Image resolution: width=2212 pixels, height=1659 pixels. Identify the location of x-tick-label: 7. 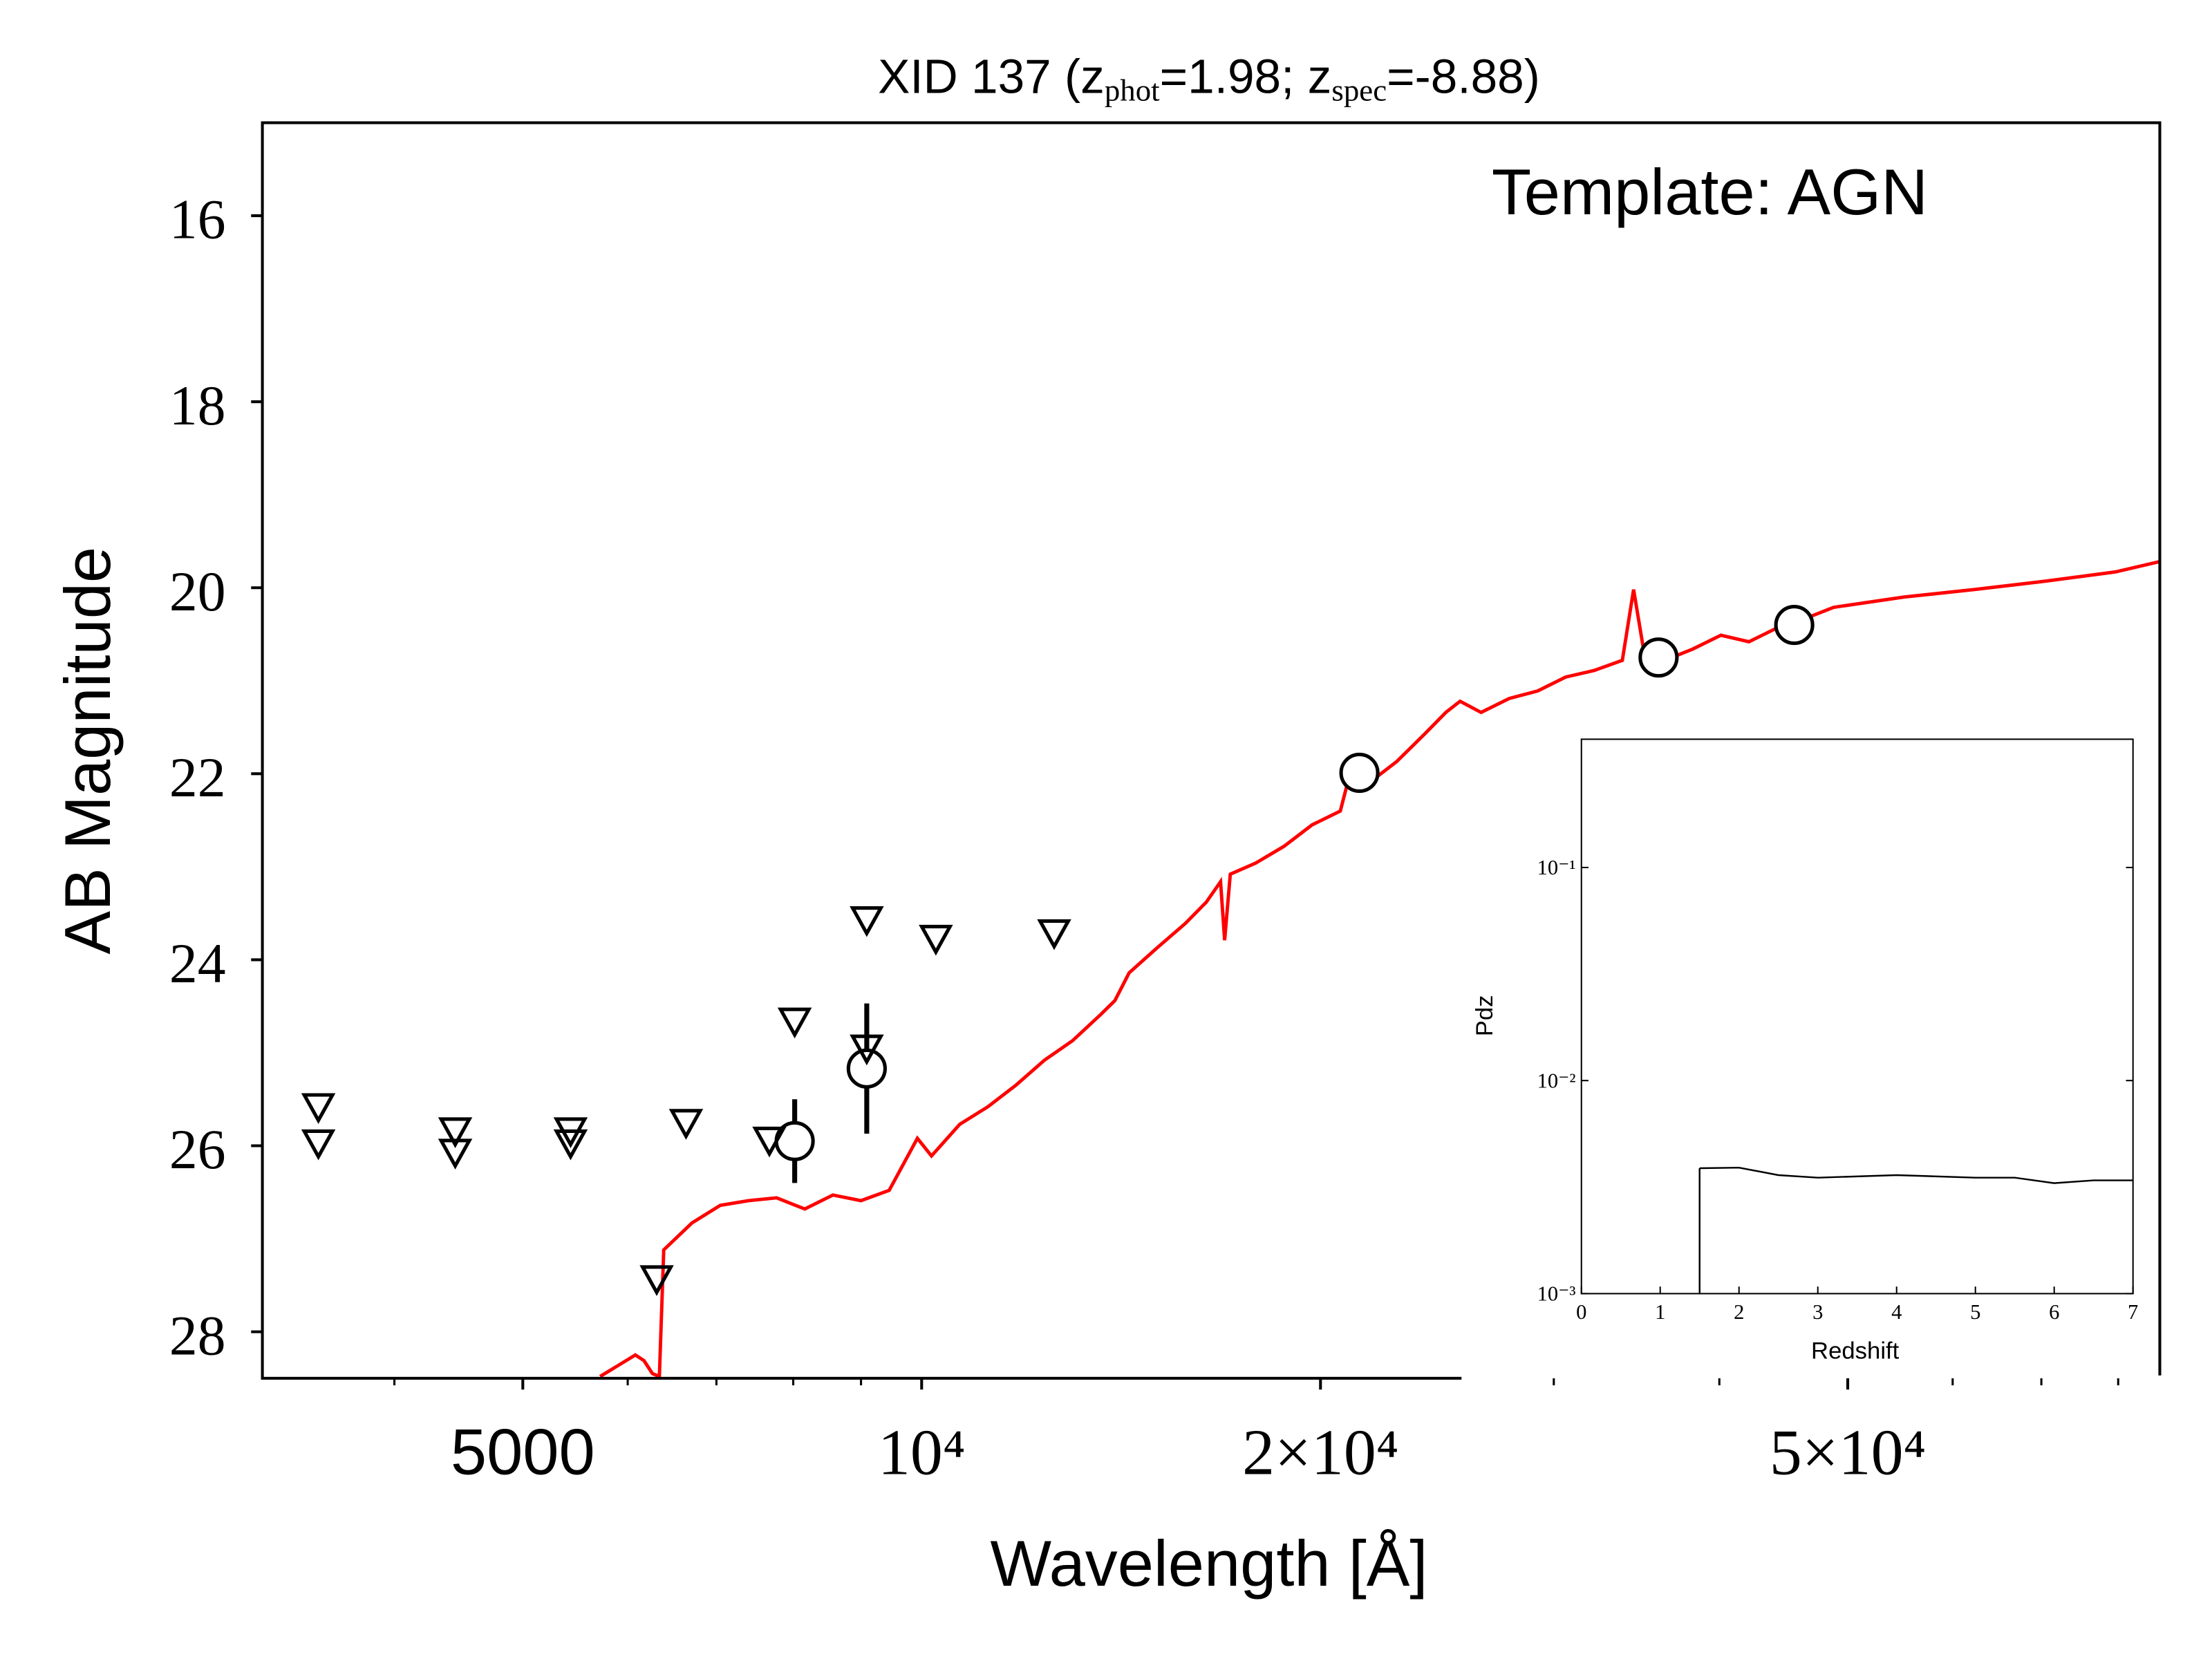
(2133, 1312).